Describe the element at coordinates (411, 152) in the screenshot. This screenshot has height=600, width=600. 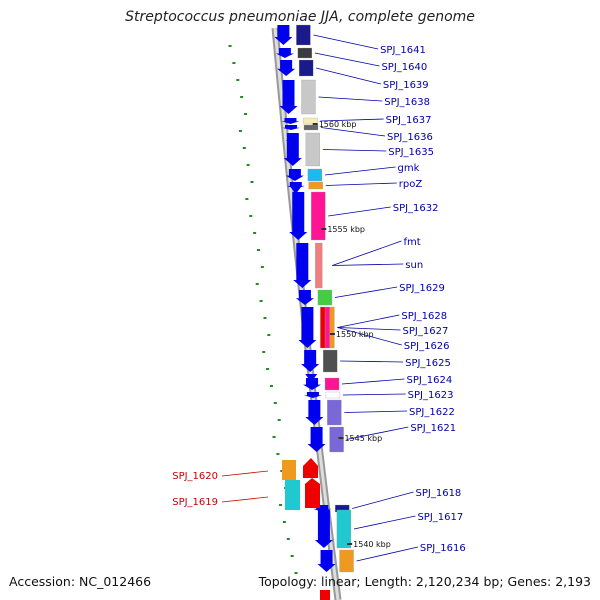
I see `gene-label-spj_1635: SPJ_1635` at that location.